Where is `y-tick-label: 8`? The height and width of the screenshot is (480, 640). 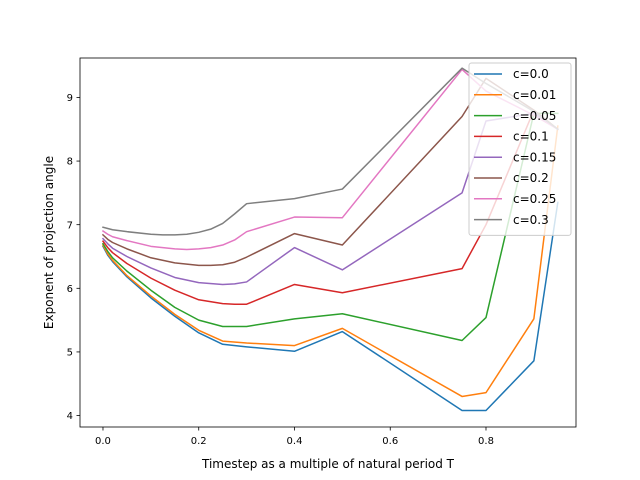
y-tick-label: 8 is located at coordinates (70, 162).